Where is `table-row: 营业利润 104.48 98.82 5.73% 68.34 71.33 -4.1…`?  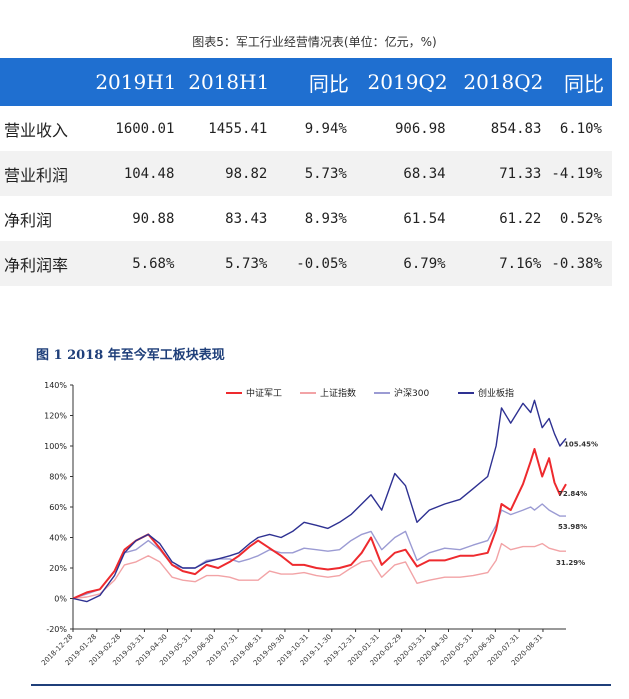
table-row: 营业利润 104.48 98.82 5.73% 68.34 71.33 -4.1… is located at coordinates (306, 173).